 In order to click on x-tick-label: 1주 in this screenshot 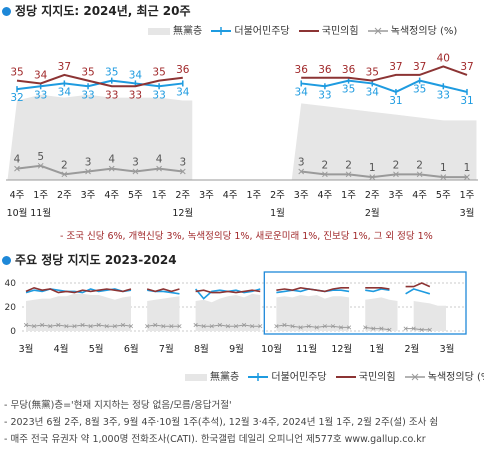, I will do `click(467, 195)`.